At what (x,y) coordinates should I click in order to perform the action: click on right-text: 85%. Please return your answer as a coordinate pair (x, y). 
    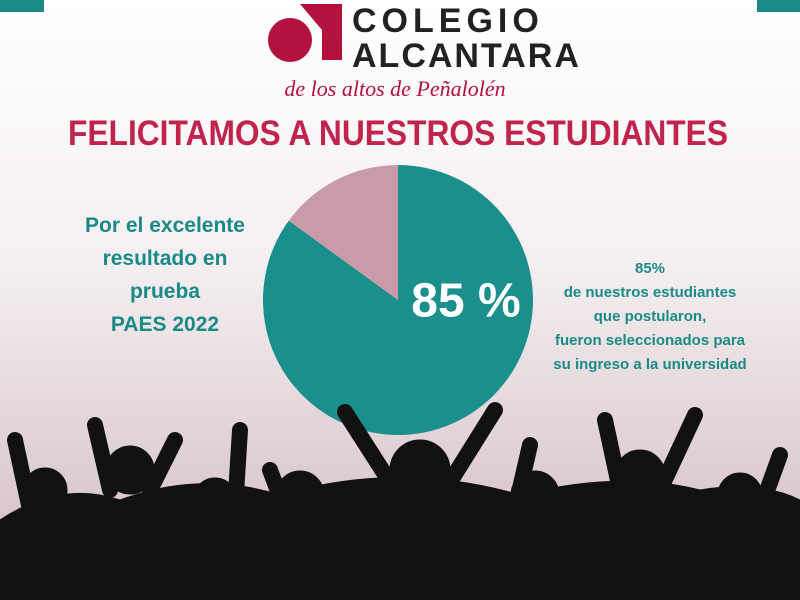
    Looking at the image, I should click on (650, 268).